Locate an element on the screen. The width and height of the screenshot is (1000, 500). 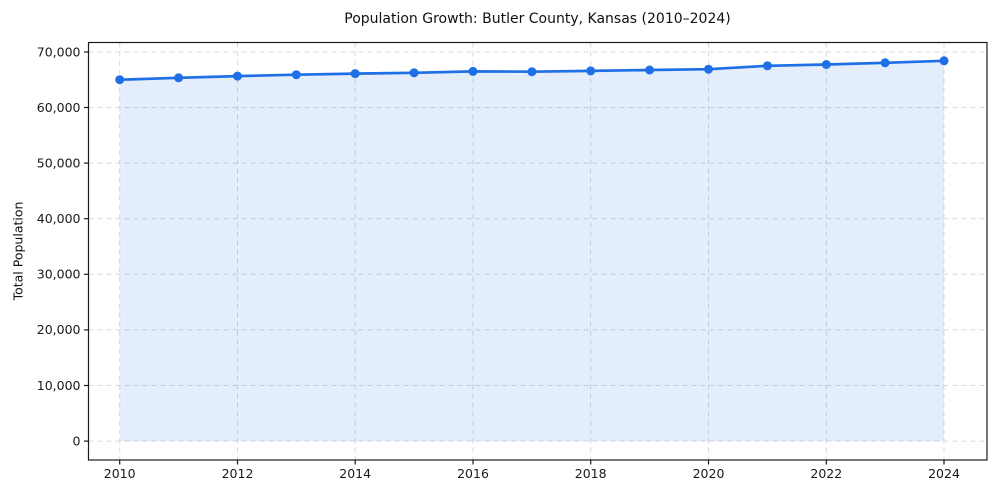
y-tick-label: 40,000 is located at coordinates (59, 218).